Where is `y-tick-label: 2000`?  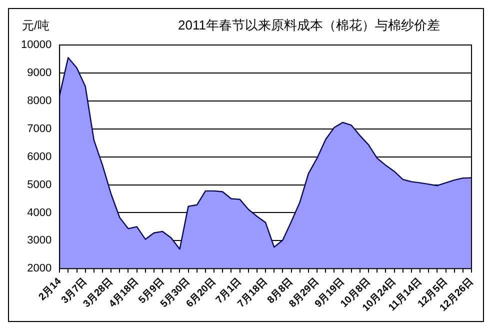 y-tick-label: 2000 is located at coordinates (39, 268).